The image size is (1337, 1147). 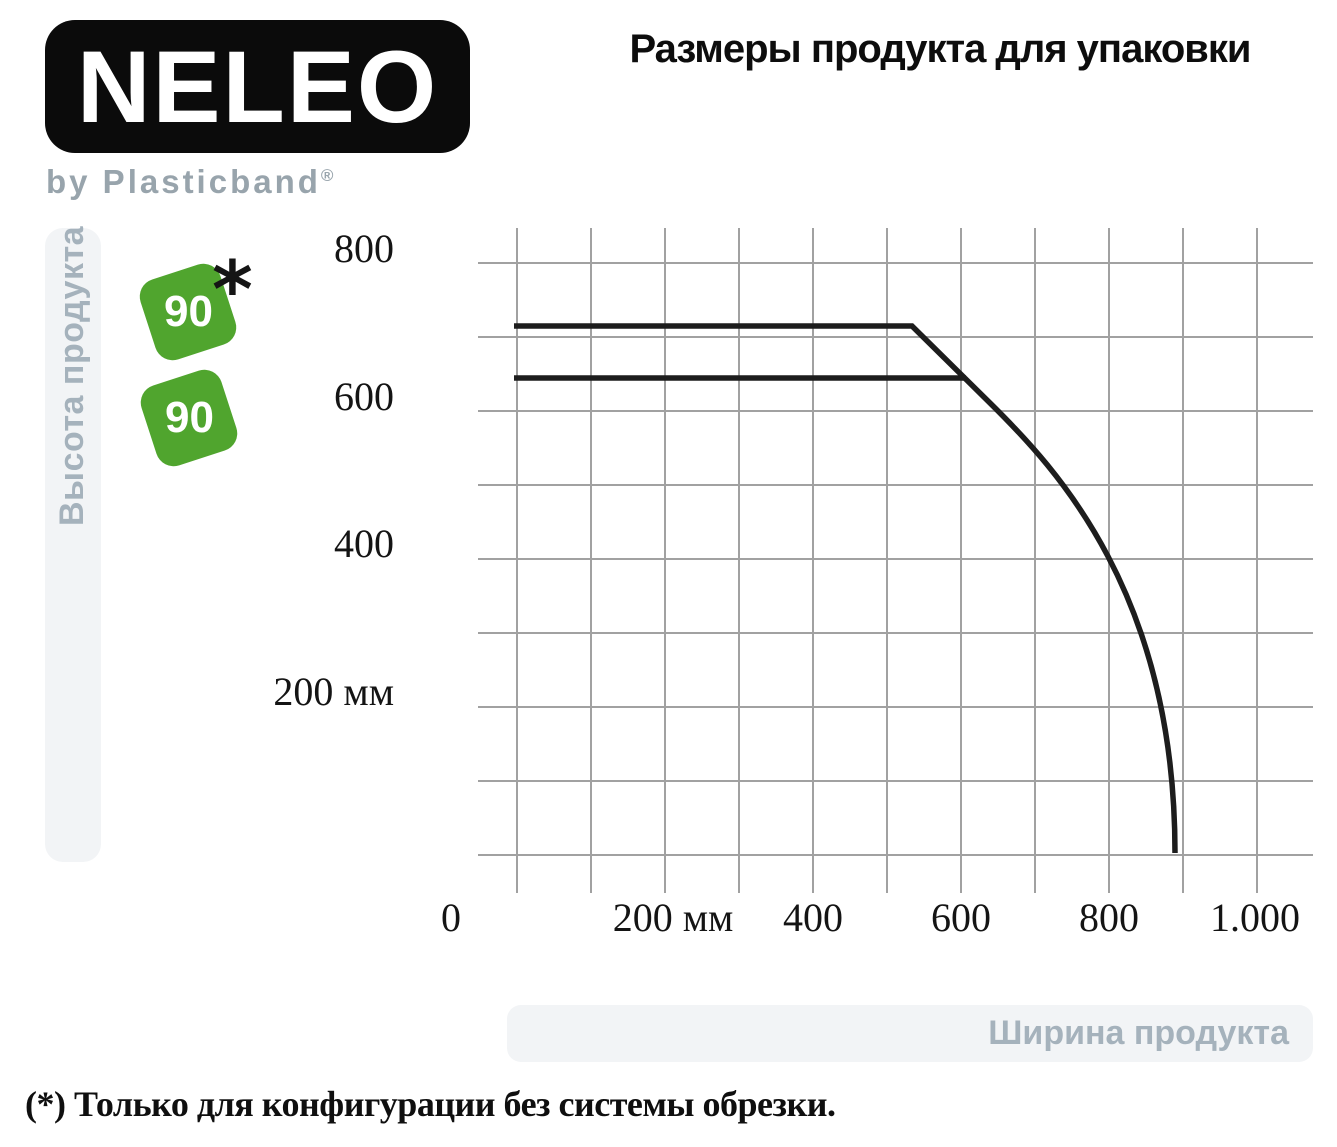 I want to click on brand-logo-text: NELEO, so click(x=257, y=86).